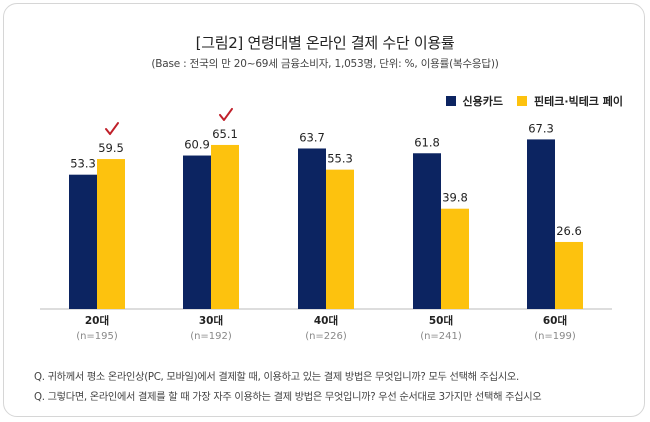  I want to click on data-label-fintech-1: 65.1, so click(225, 134).